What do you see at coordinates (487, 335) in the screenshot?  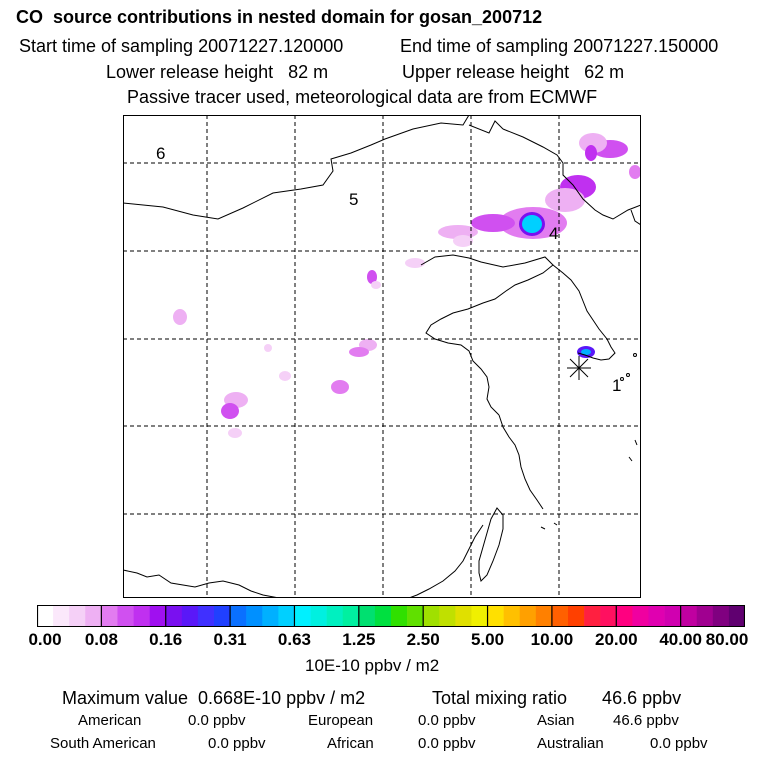 I see `bohai-coast` at bounding box center [487, 335].